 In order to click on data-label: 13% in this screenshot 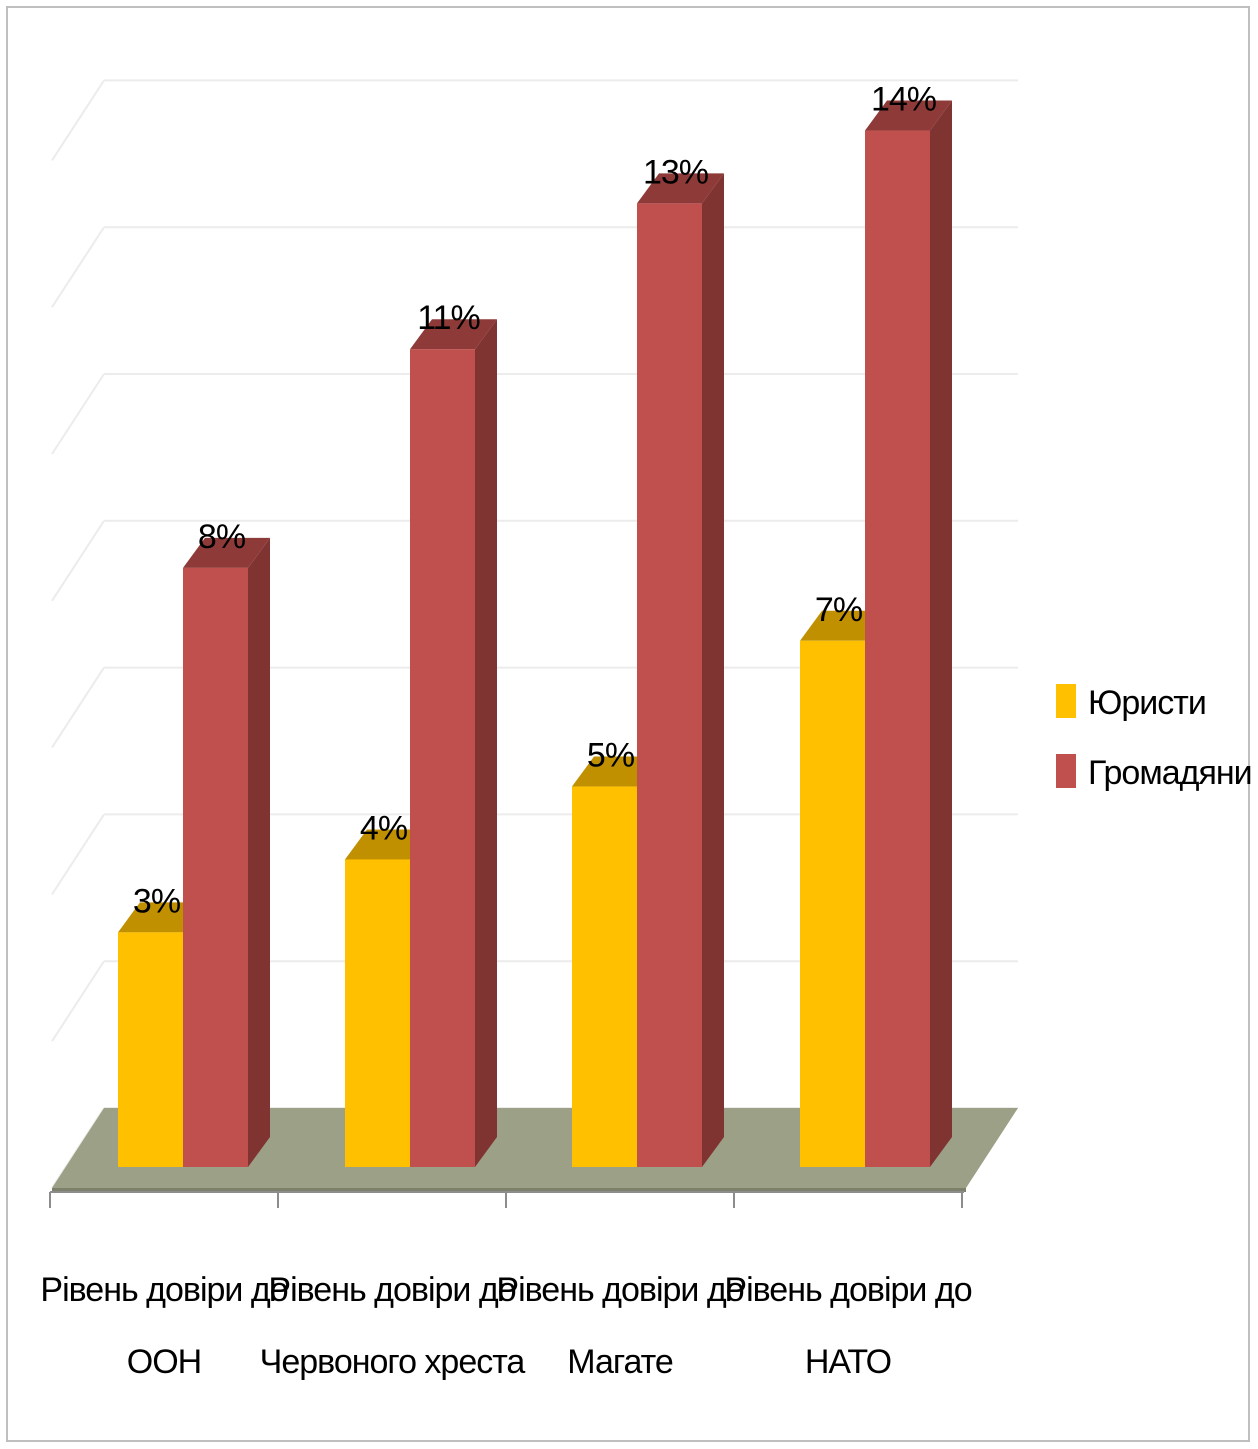, I will do `click(676, 172)`.